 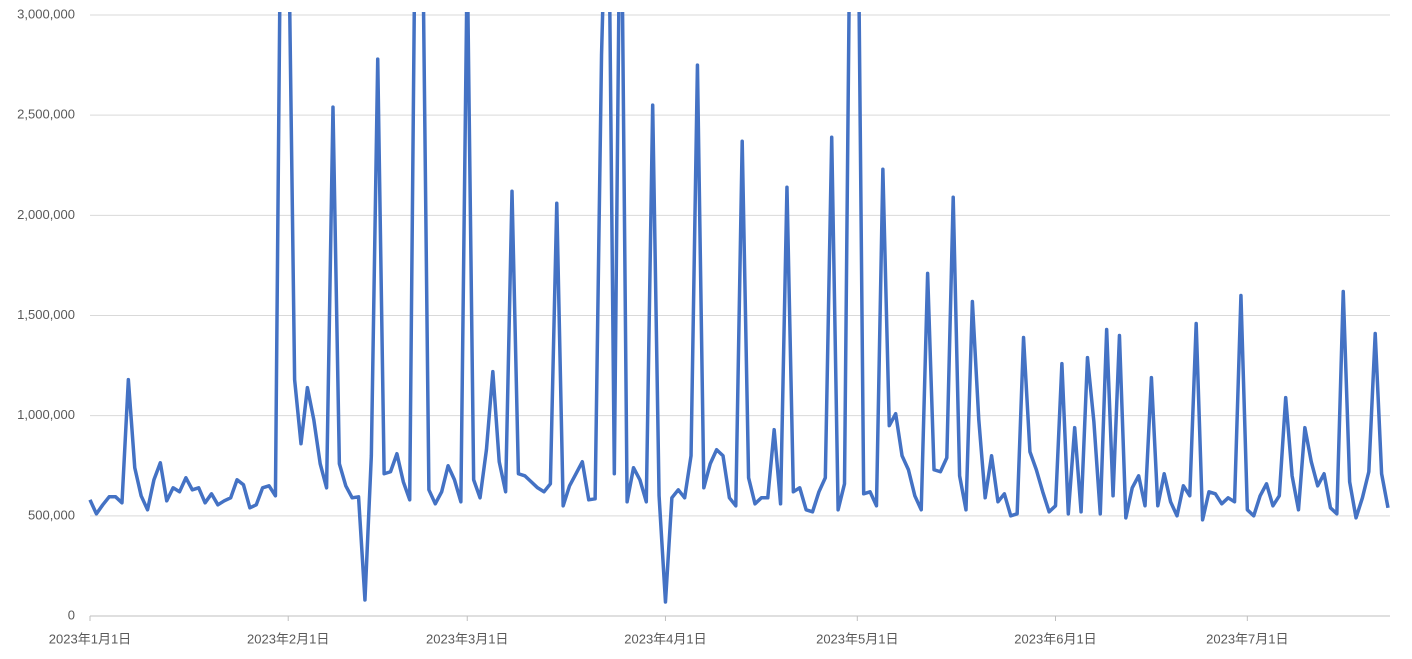 I want to click on y-tick-label: 500,000, so click(x=51, y=514).